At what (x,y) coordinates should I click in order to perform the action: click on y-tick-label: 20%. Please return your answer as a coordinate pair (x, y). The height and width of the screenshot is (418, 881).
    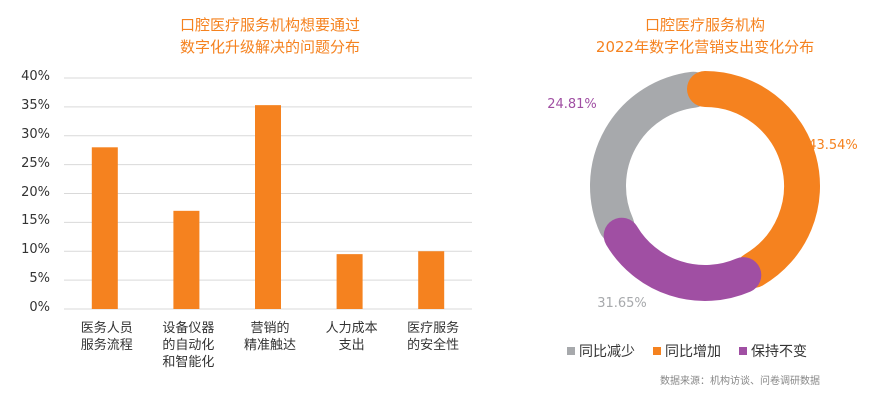
    Looking at the image, I should click on (35, 192).